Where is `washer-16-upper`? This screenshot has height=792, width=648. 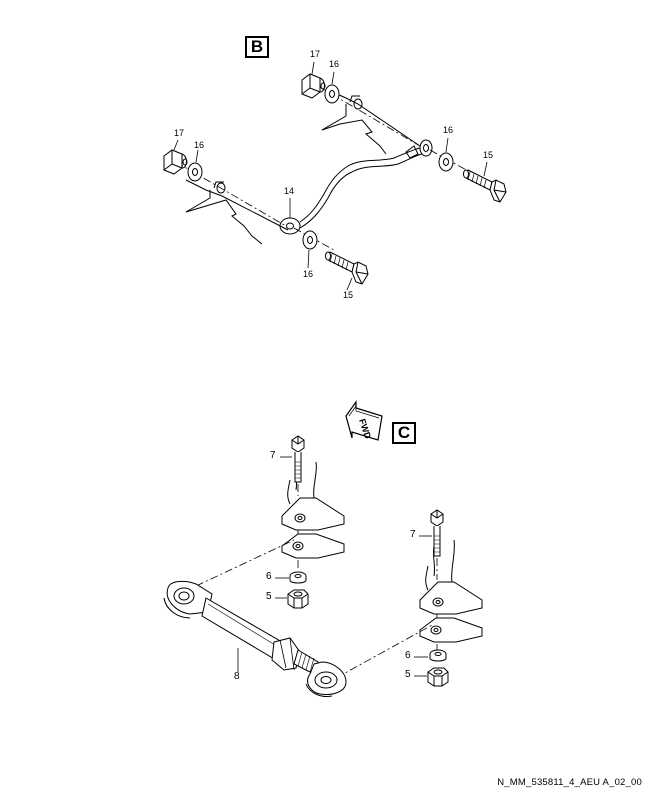 washer-16-upper is located at coordinates (332, 94).